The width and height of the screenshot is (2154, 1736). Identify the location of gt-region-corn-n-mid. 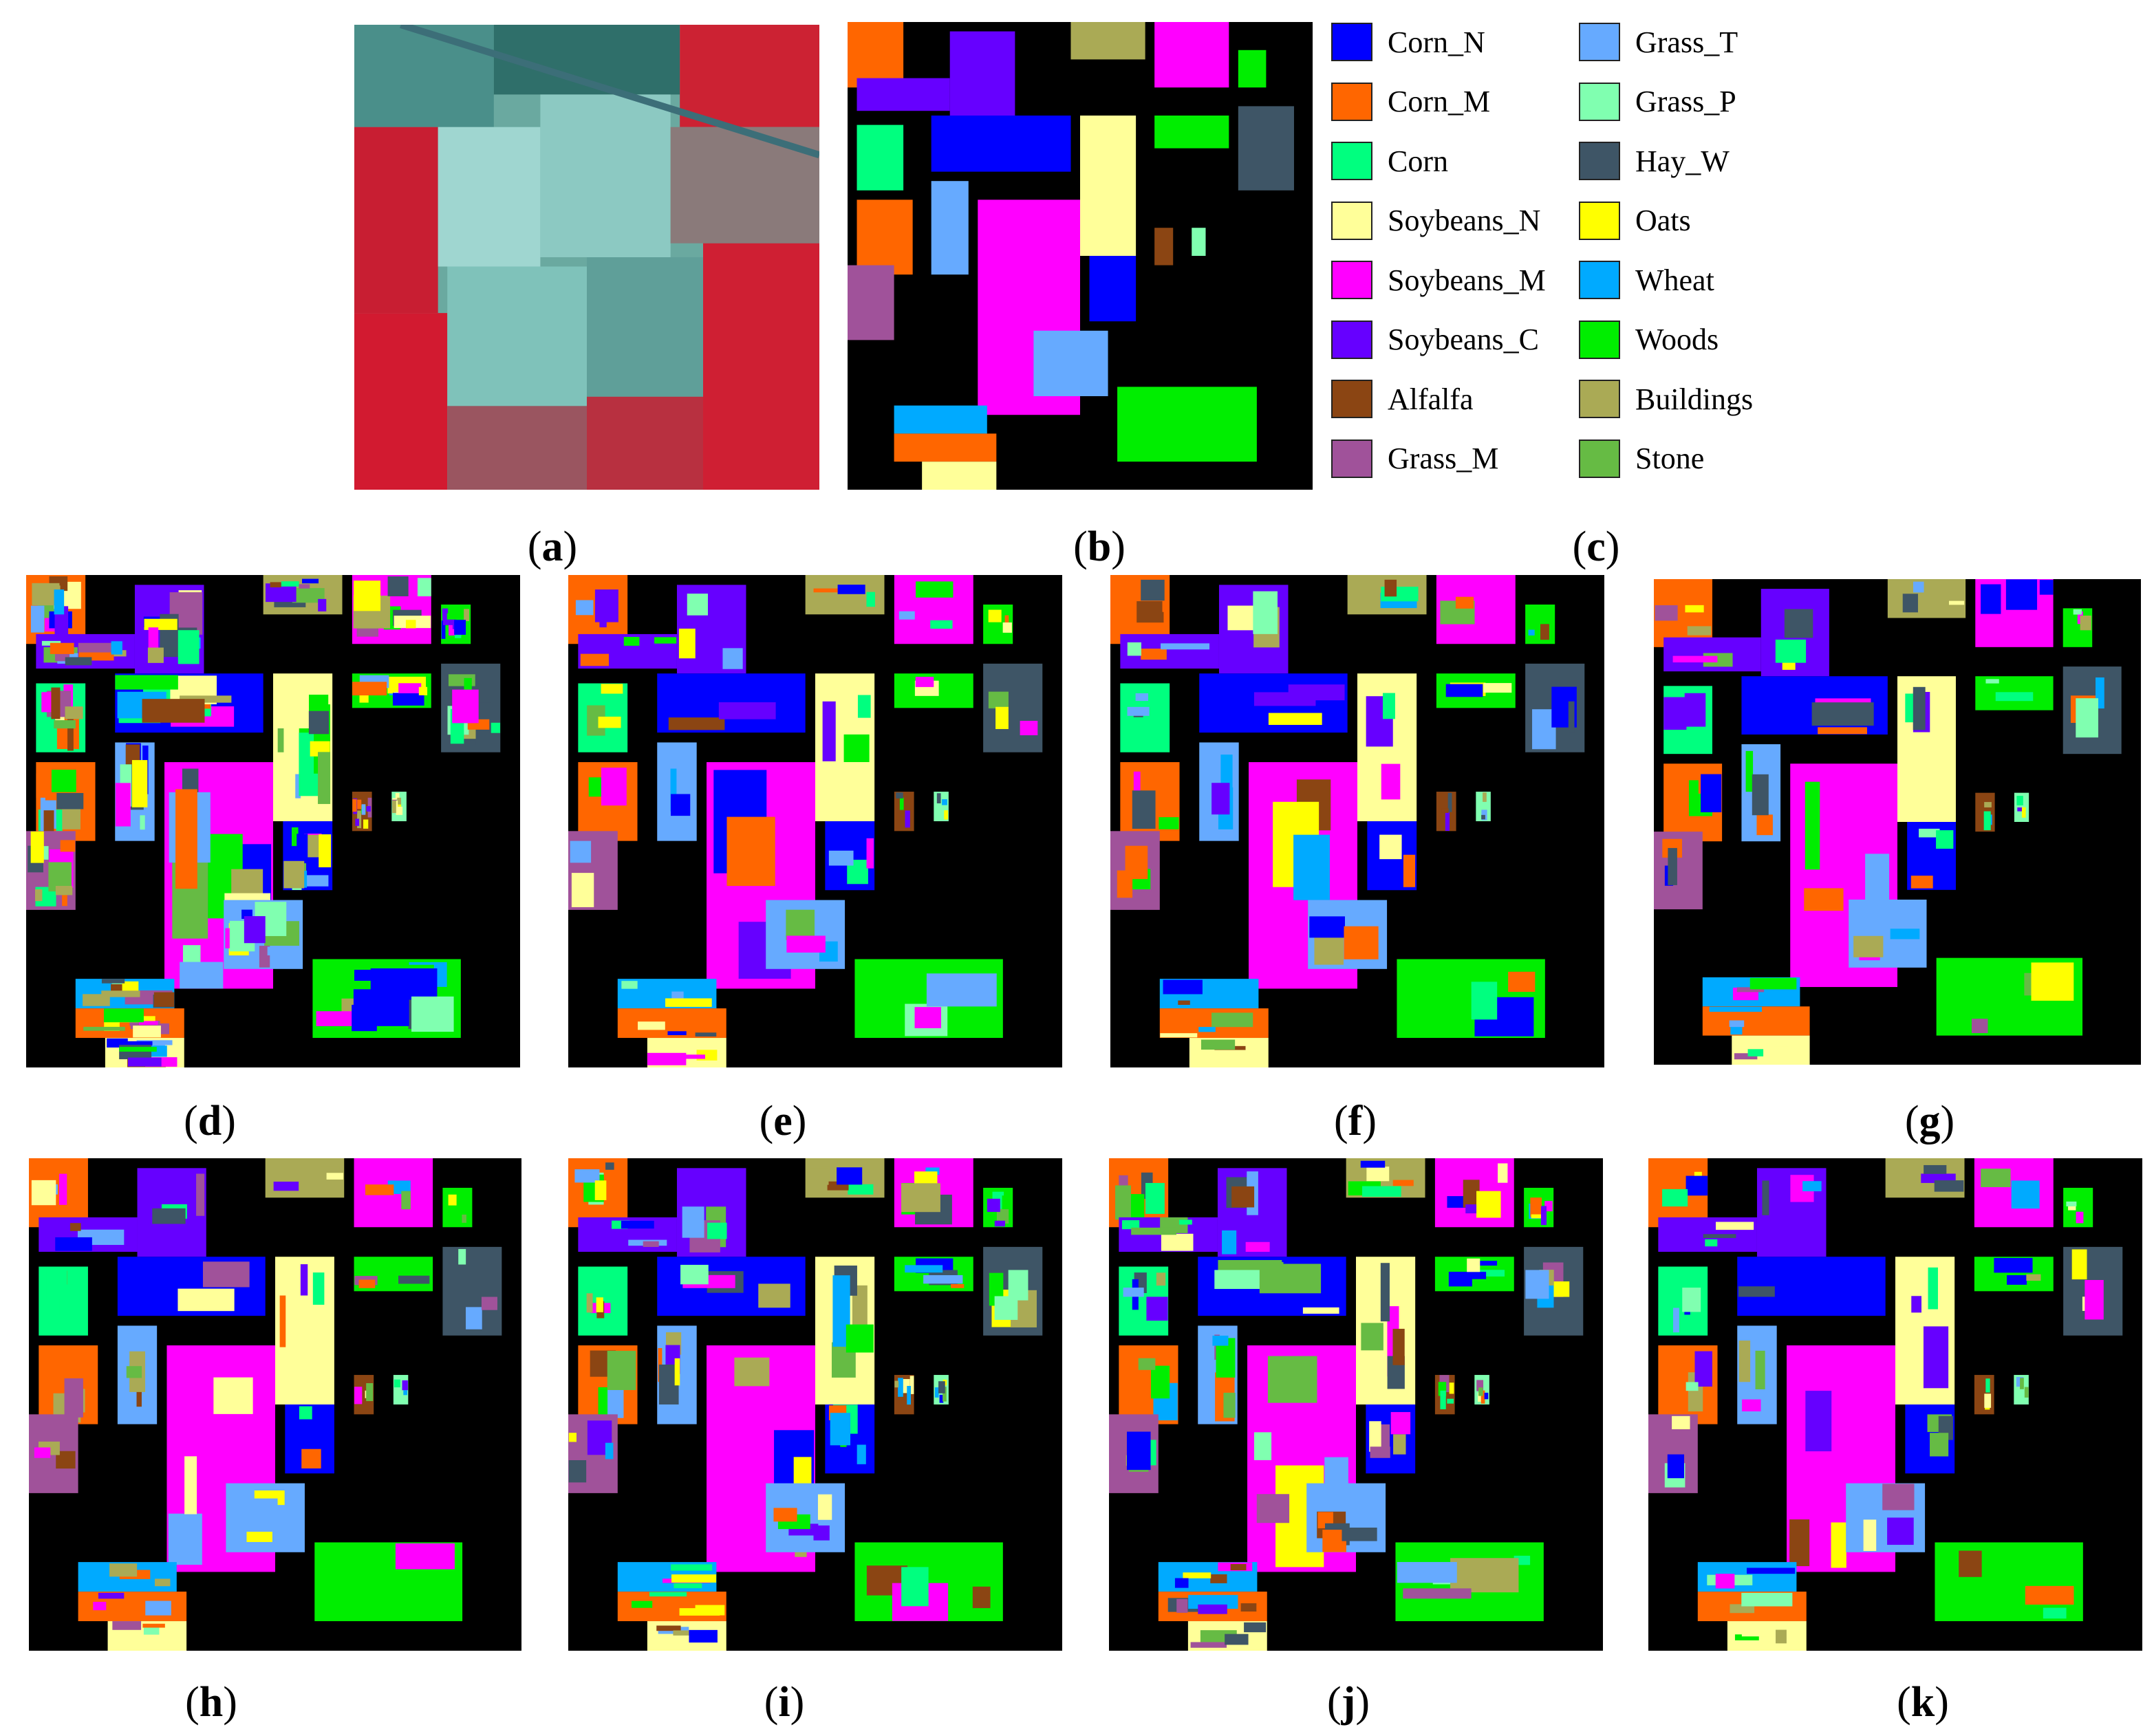
(1113, 289).